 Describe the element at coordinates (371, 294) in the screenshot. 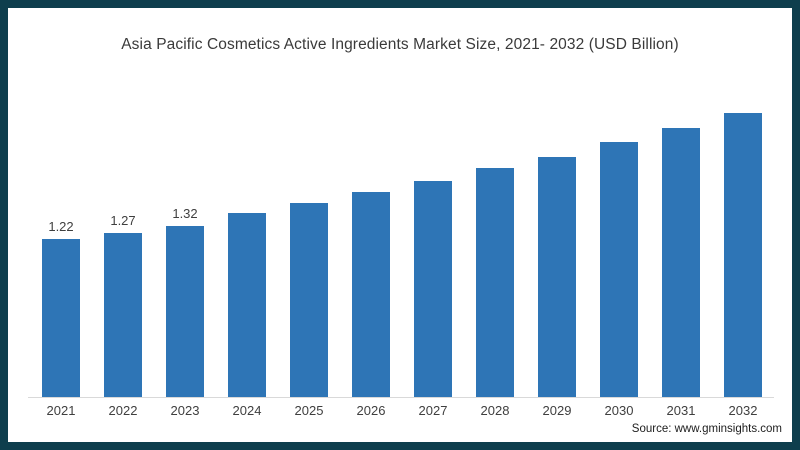

I see `bar-2026` at that location.